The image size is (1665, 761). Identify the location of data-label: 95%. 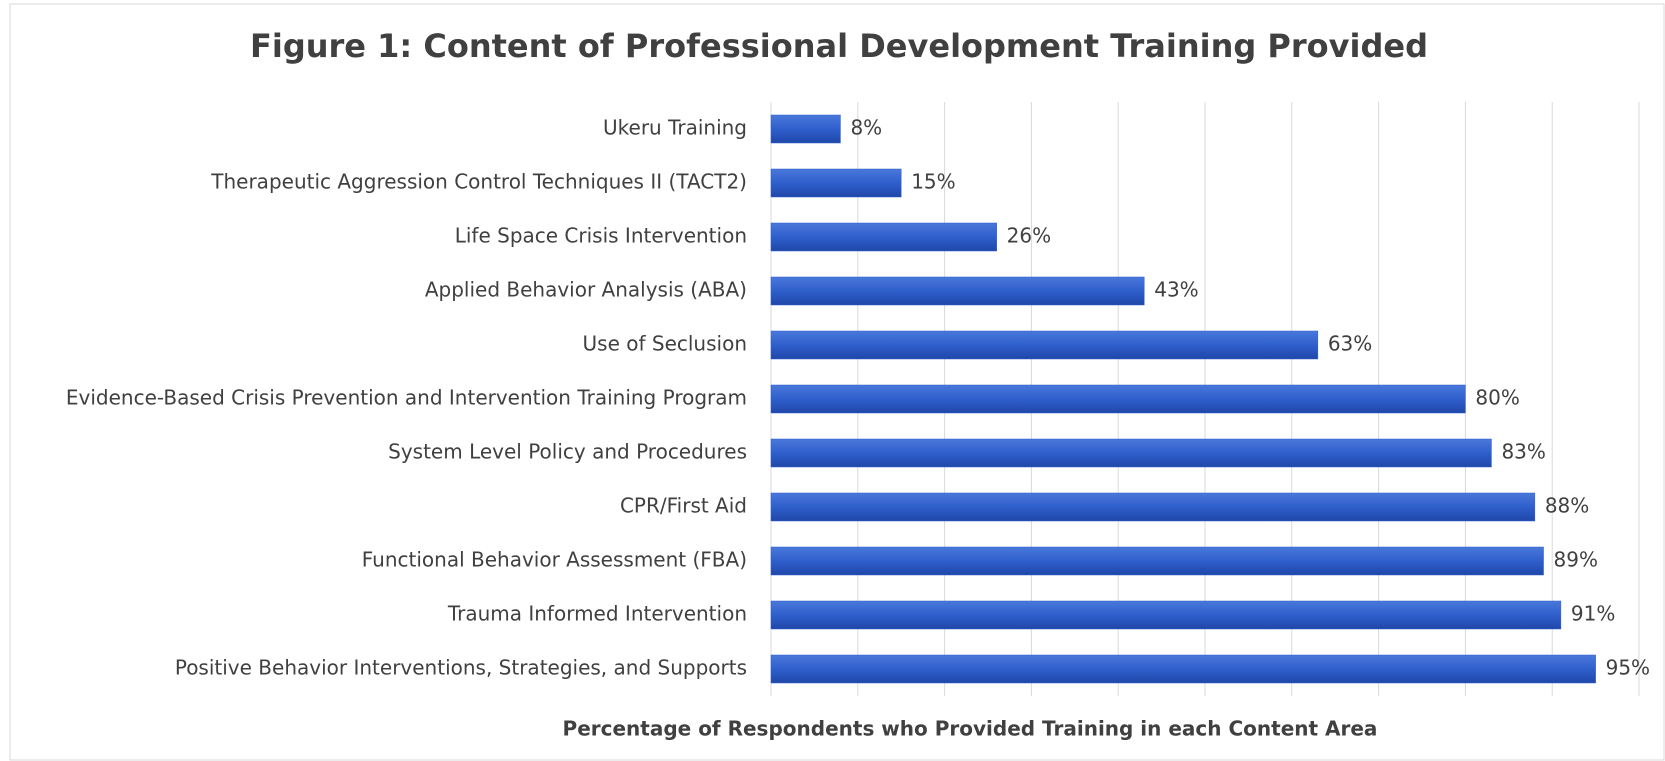
(1628, 668).